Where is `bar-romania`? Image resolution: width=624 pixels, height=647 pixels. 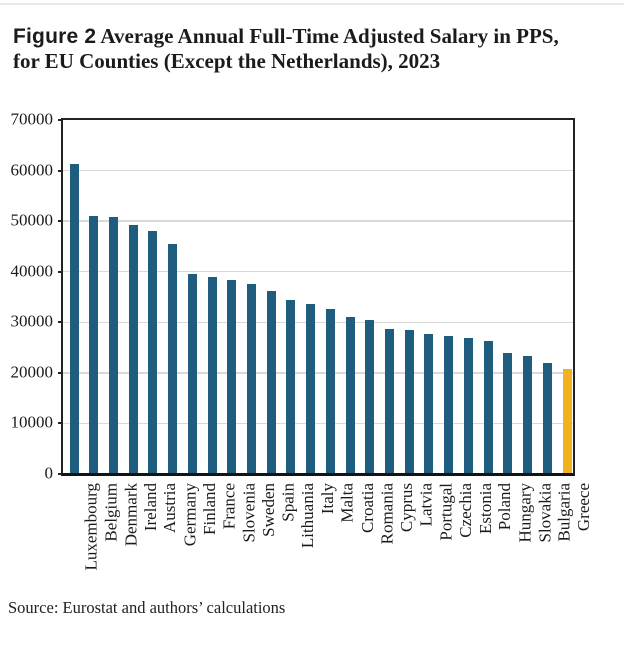 bar-romania is located at coordinates (370, 396).